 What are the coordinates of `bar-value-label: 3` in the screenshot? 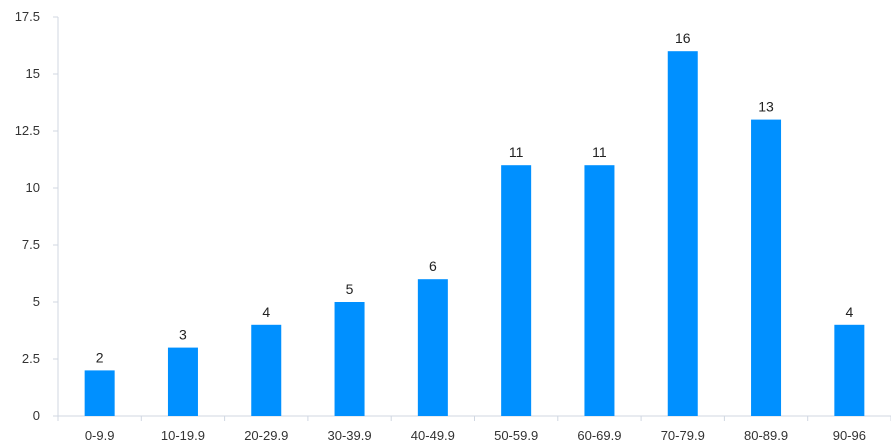 It's located at (183, 335).